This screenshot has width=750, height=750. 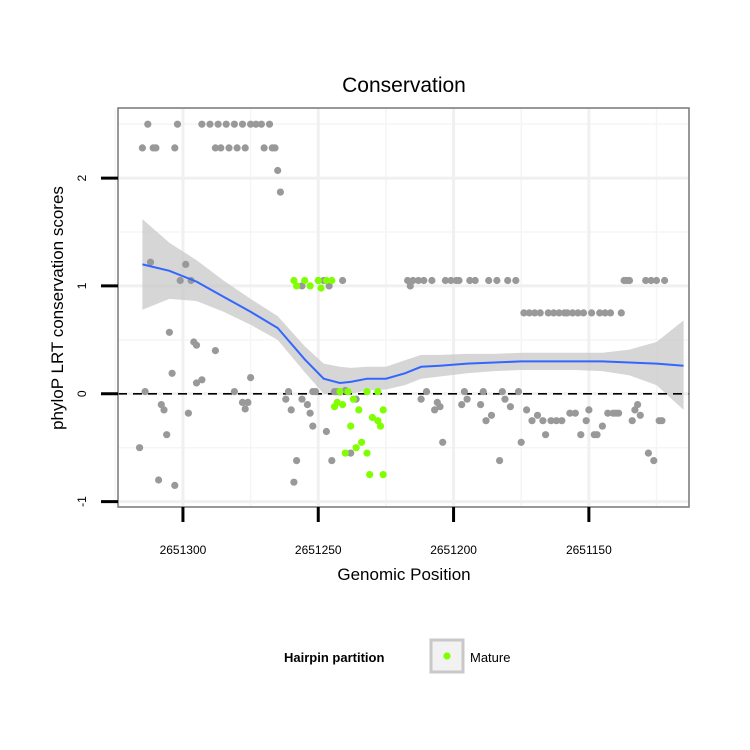 What do you see at coordinates (397, 656) in the screenshot?
I see `legend: Hairpin partition Mature` at bounding box center [397, 656].